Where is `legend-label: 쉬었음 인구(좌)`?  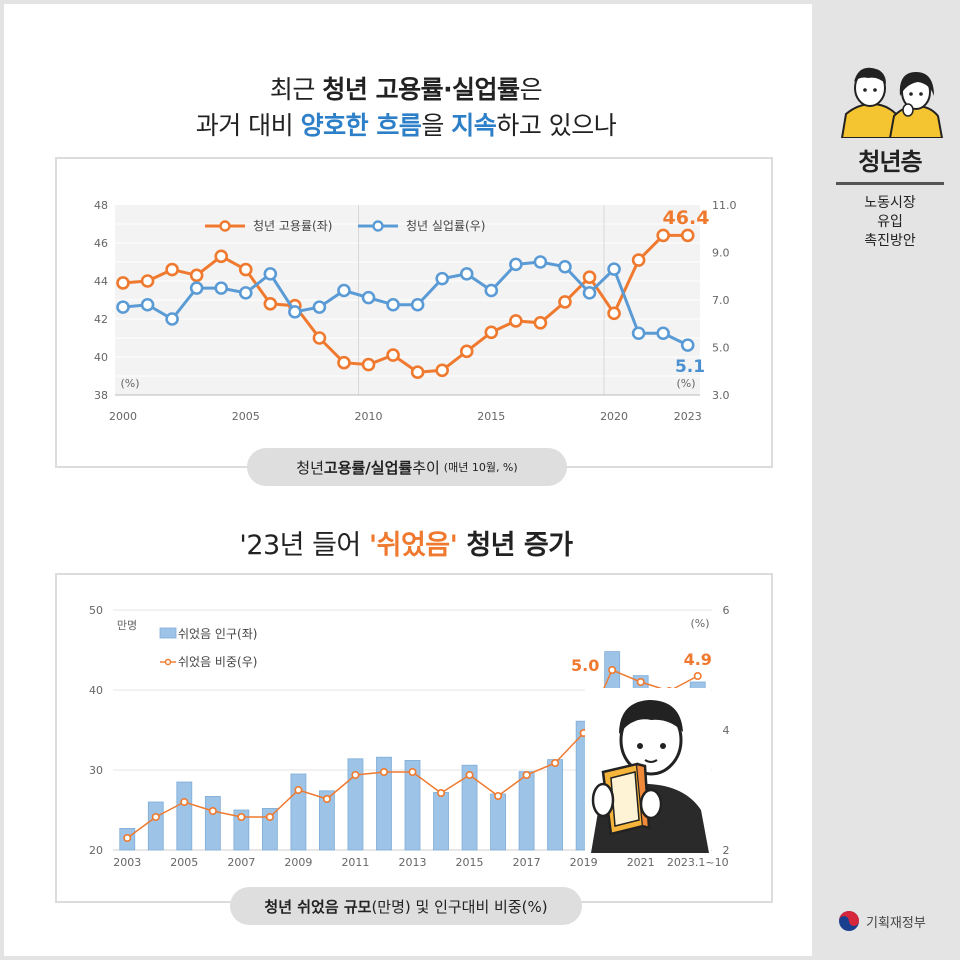 legend-label: 쉬었음 인구(좌) is located at coordinates (217, 634).